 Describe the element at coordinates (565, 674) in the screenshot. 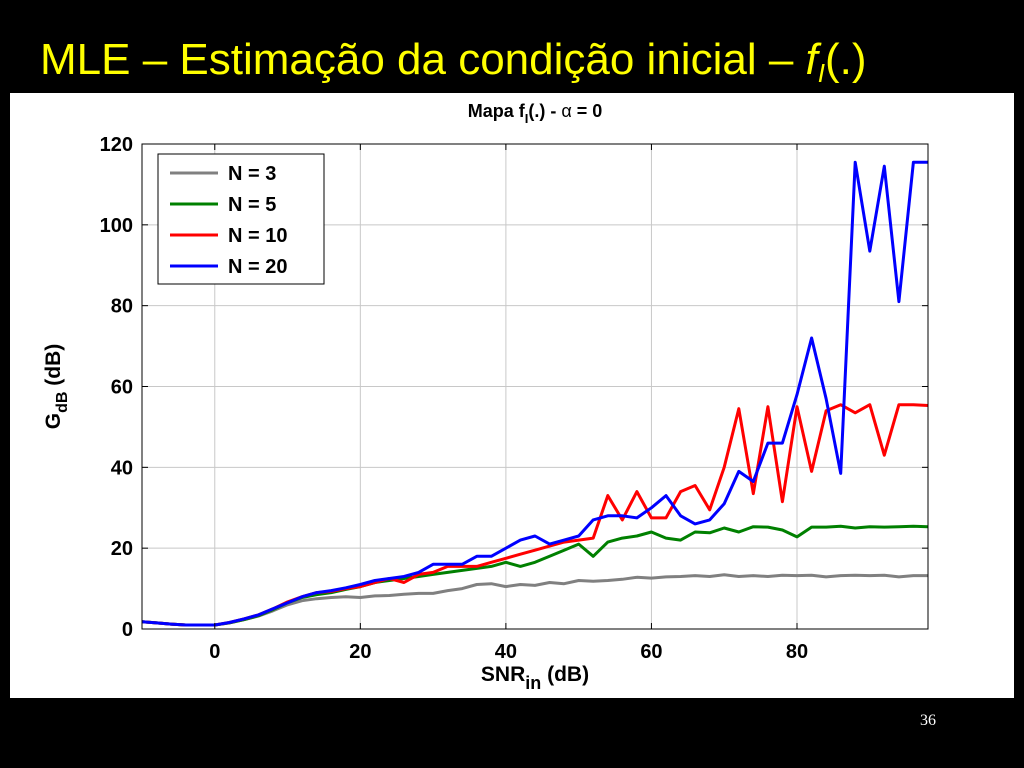

I see `x-axis-label-tail: (dB)` at that location.